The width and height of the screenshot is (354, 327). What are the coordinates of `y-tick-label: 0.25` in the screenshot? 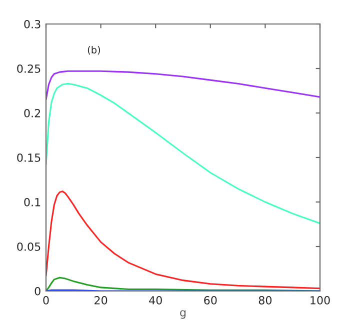 It's located at (28, 68).